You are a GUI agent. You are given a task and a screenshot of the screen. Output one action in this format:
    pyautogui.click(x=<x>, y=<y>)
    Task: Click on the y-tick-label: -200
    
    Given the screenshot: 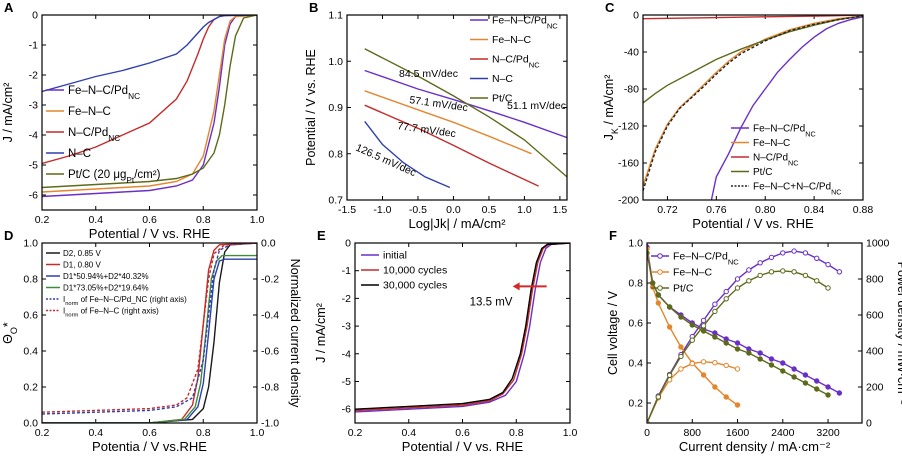 What is the action you would take?
    pyautogui.click(x=628, y=201)
    